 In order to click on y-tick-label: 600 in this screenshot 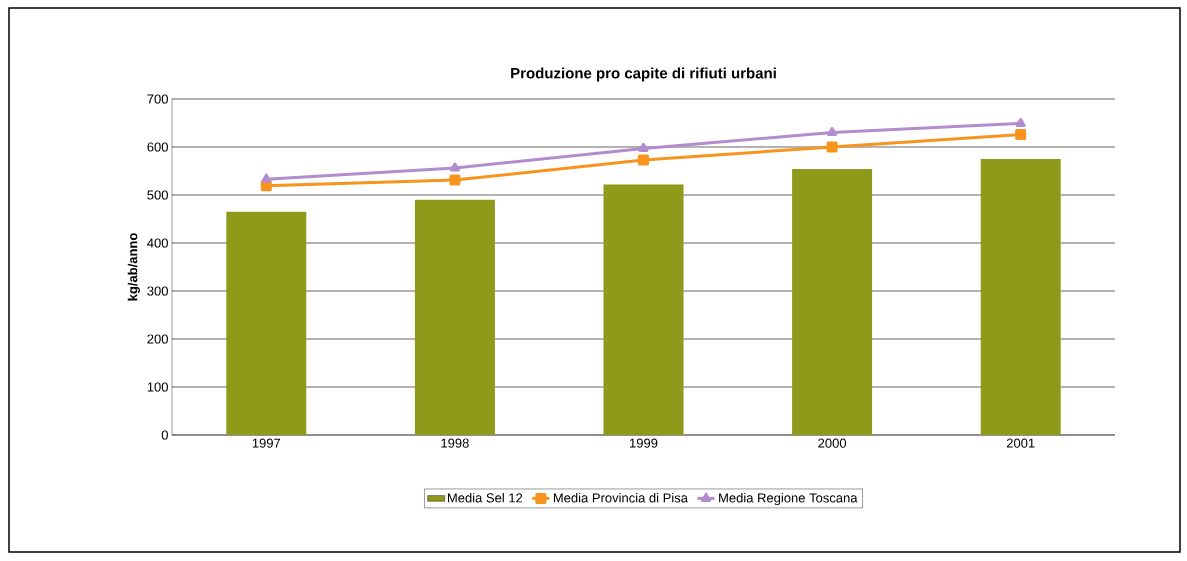, I will do `click(157, 147)`.